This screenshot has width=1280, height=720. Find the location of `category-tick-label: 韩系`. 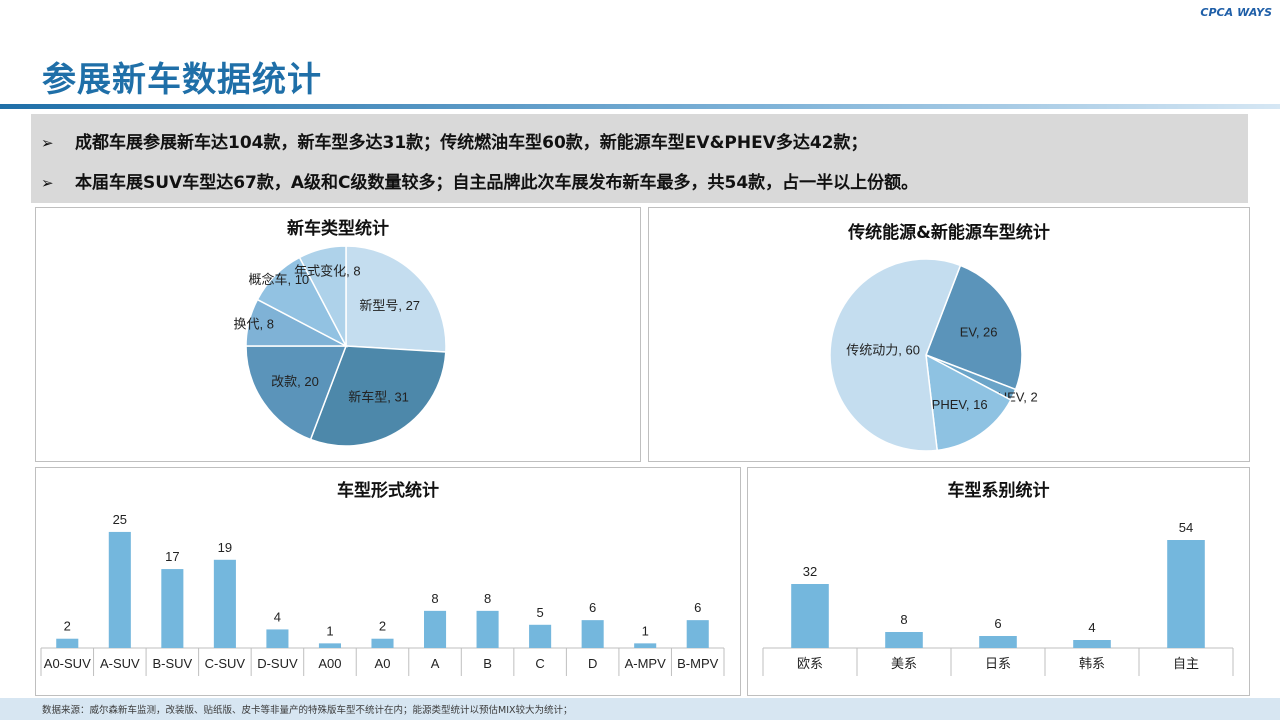

category-tick-label: 韩系 is located at coordinates (1092, 663).